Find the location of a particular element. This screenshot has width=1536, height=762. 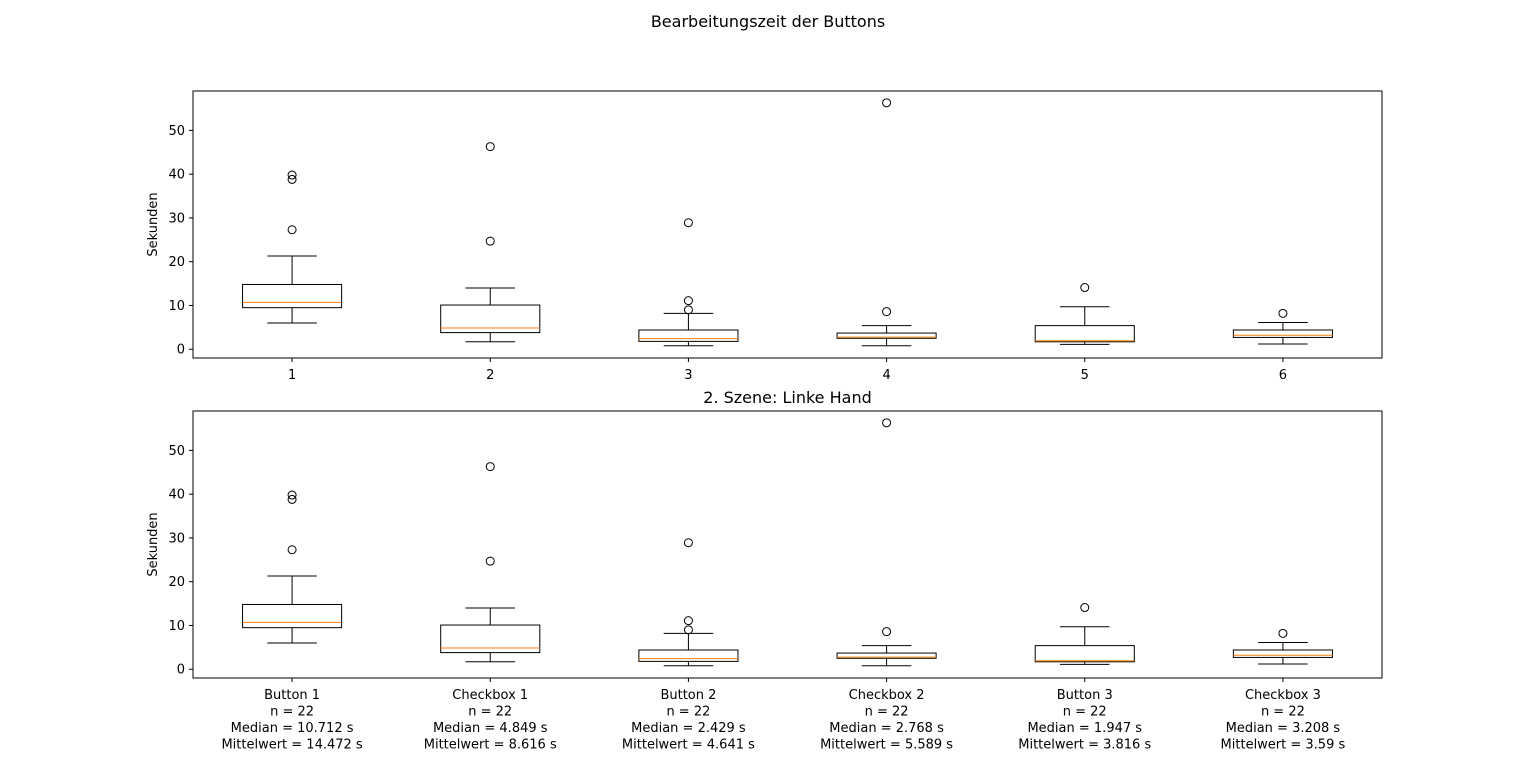

x-tick-label: Checkbox 2 is located at coordinates (887, 695).